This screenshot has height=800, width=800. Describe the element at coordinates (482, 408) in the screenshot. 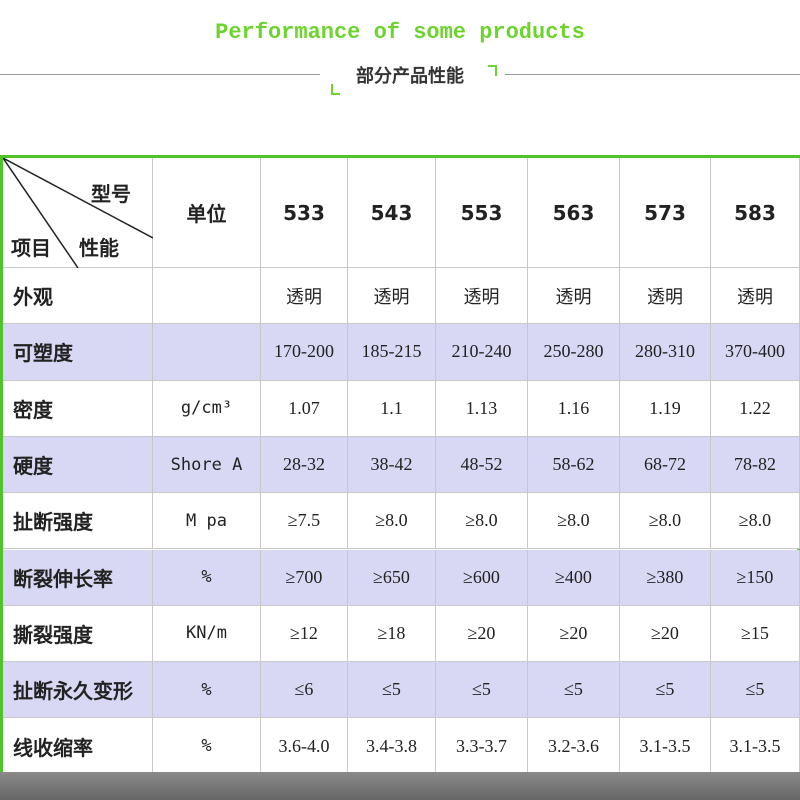

I see `value-cell: 1.13` at that location.